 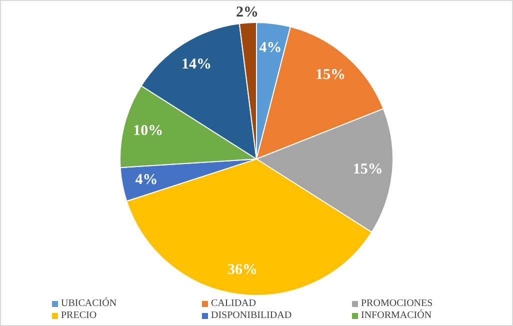 What do you see at coordinates (396, 316) in the screenshot?
I see `legend-label: INFORMACIÓN` at bounding box center [396, 316].